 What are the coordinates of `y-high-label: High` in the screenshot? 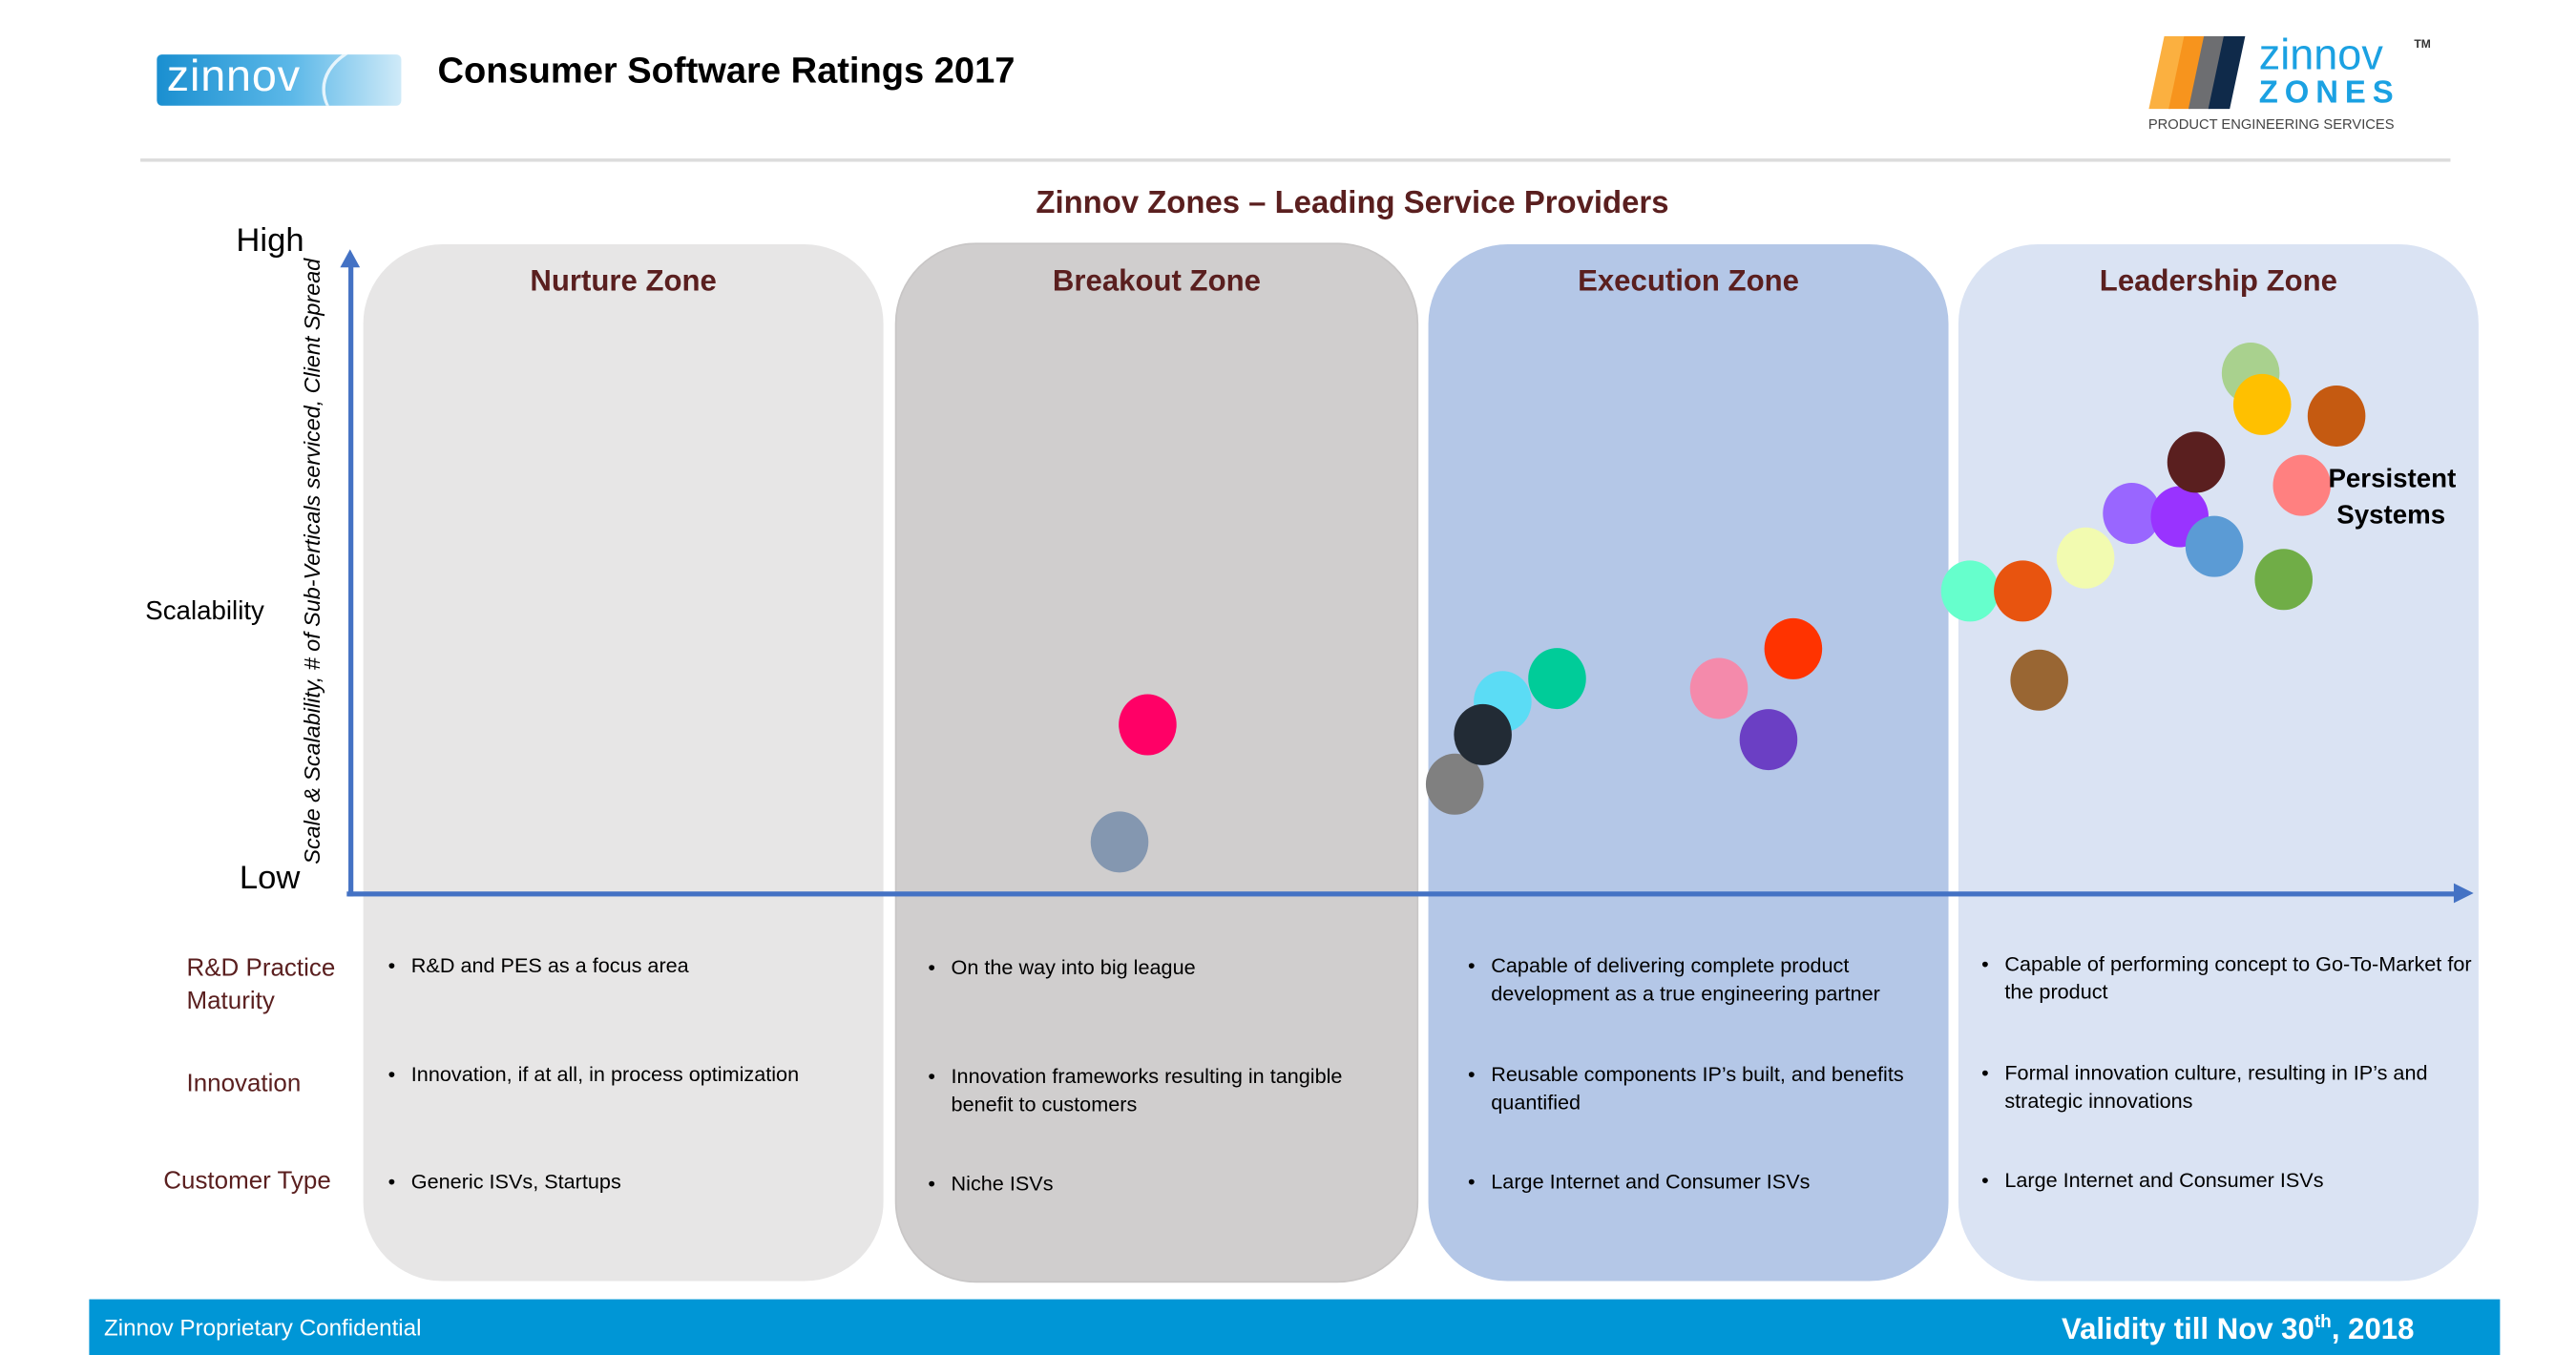 It's located at (270, 241).